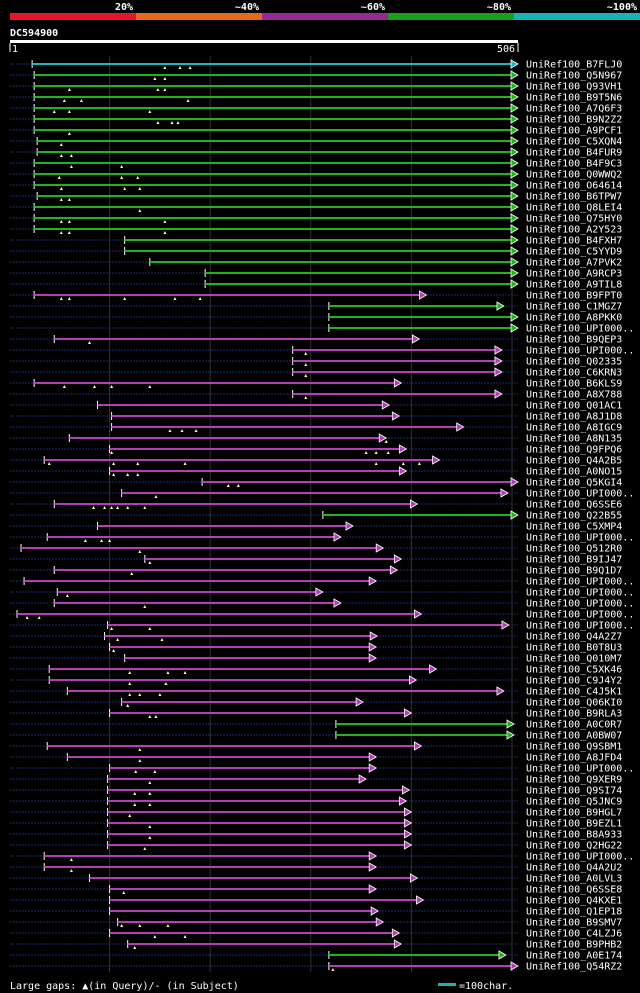 The height and width of the screenshot is (993, 640). I want to click on hit-row: UniRef100_B7FLJ0, so click(316, 65).